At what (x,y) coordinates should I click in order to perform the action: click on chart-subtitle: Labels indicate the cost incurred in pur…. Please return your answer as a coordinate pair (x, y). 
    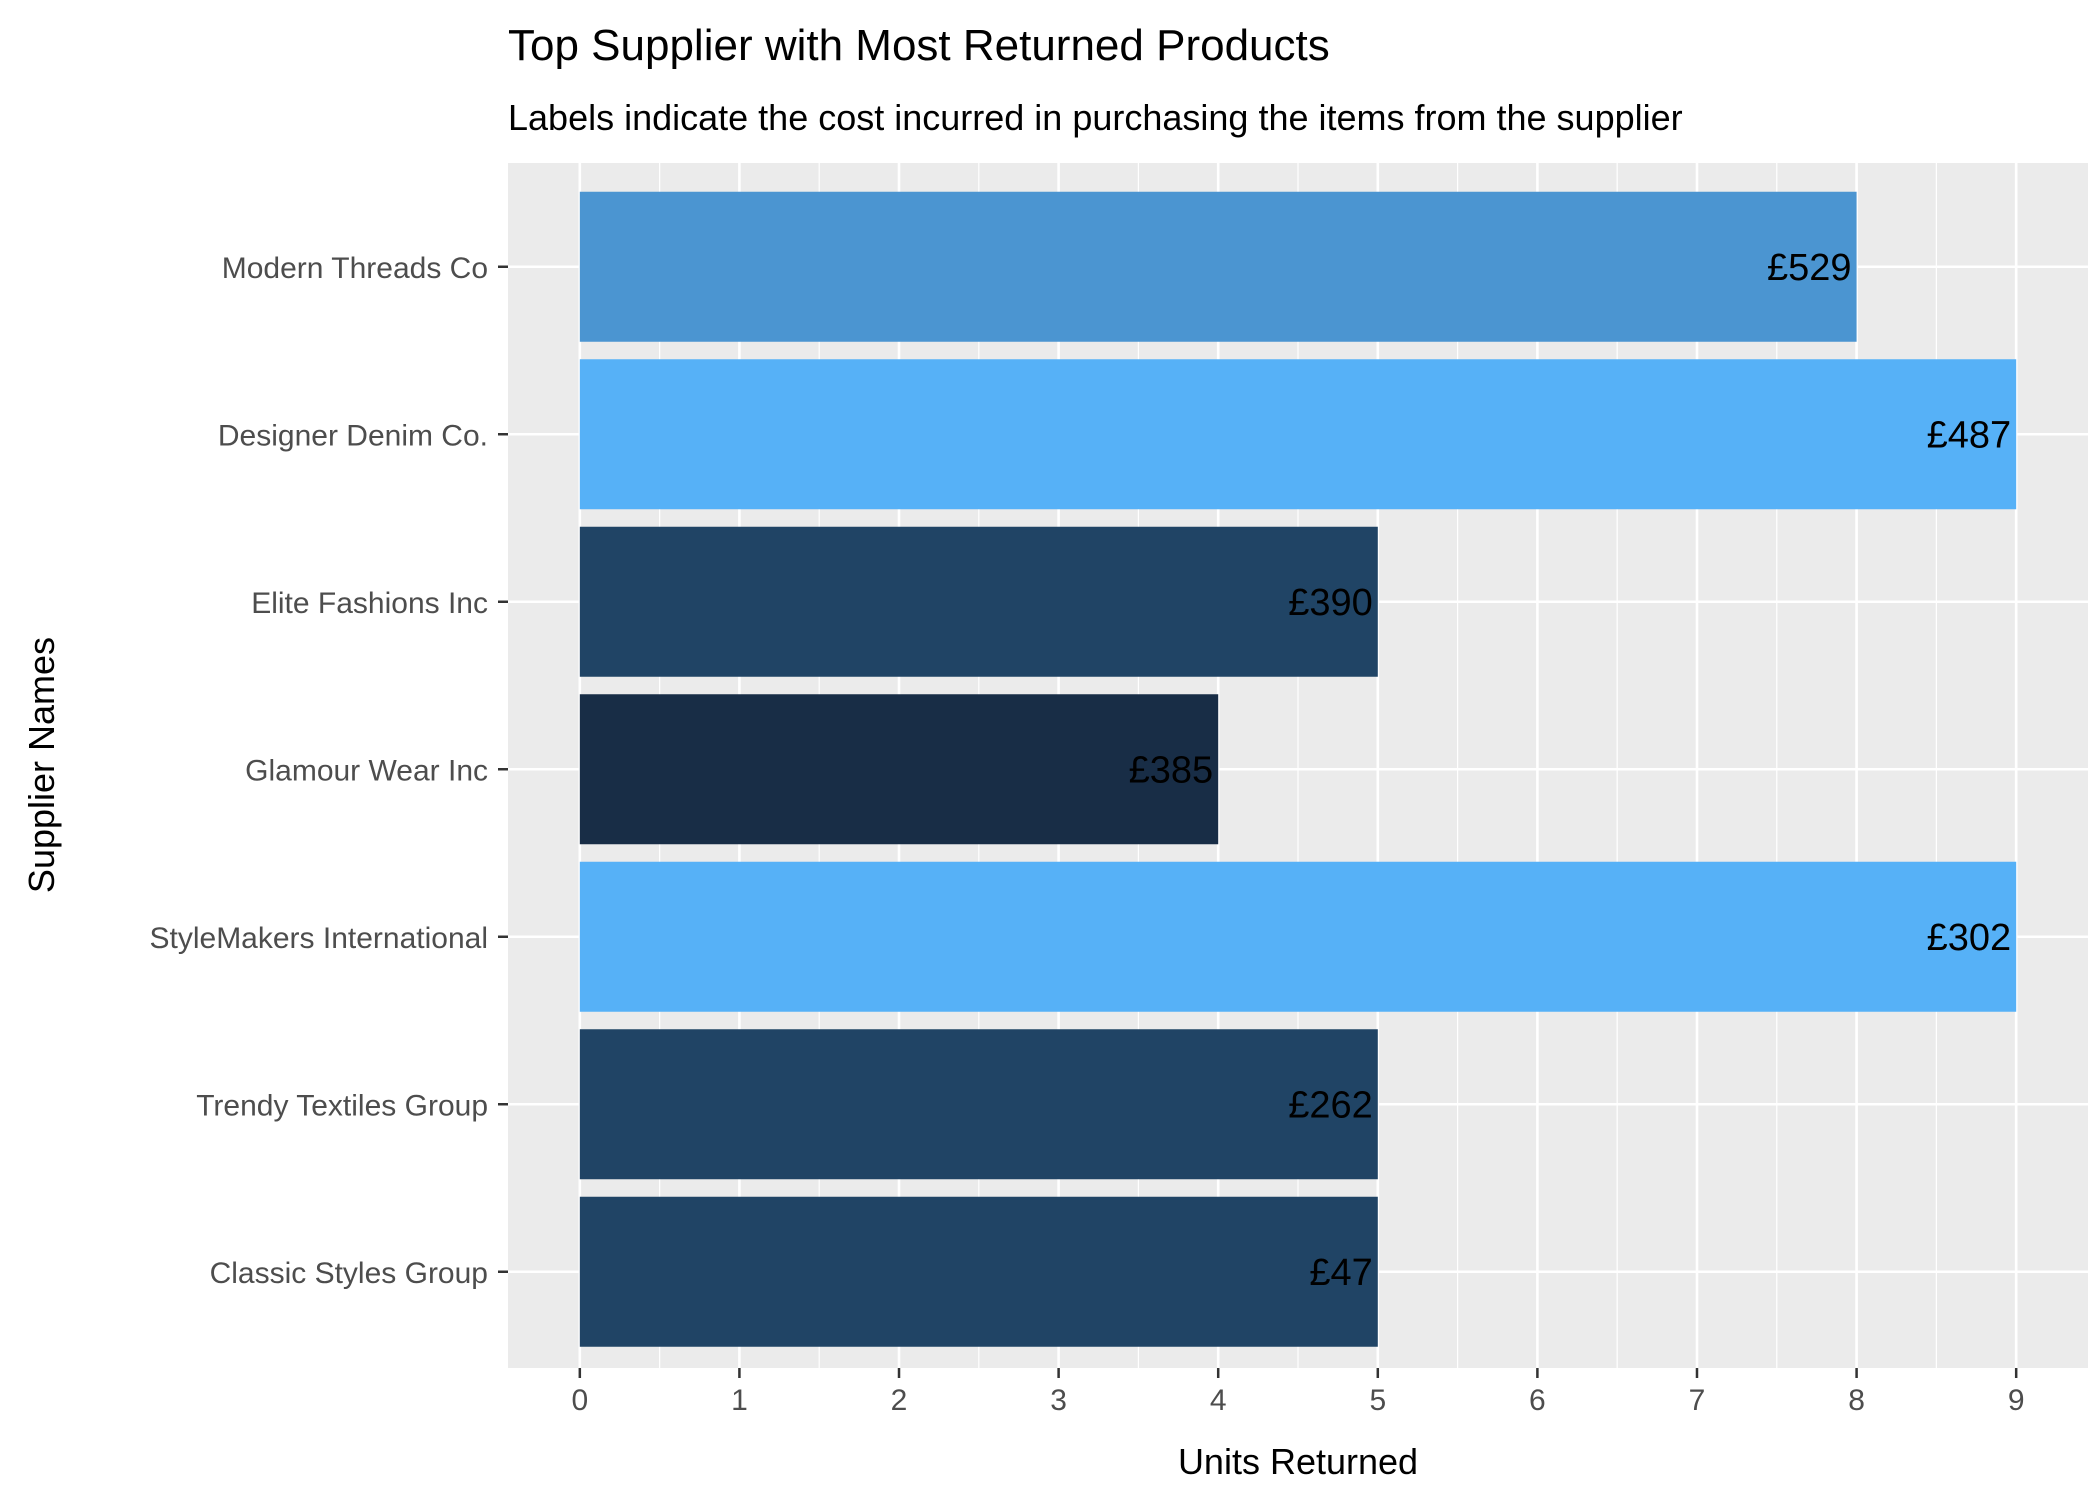
    Looking at the image, I should click on (1095, 117).